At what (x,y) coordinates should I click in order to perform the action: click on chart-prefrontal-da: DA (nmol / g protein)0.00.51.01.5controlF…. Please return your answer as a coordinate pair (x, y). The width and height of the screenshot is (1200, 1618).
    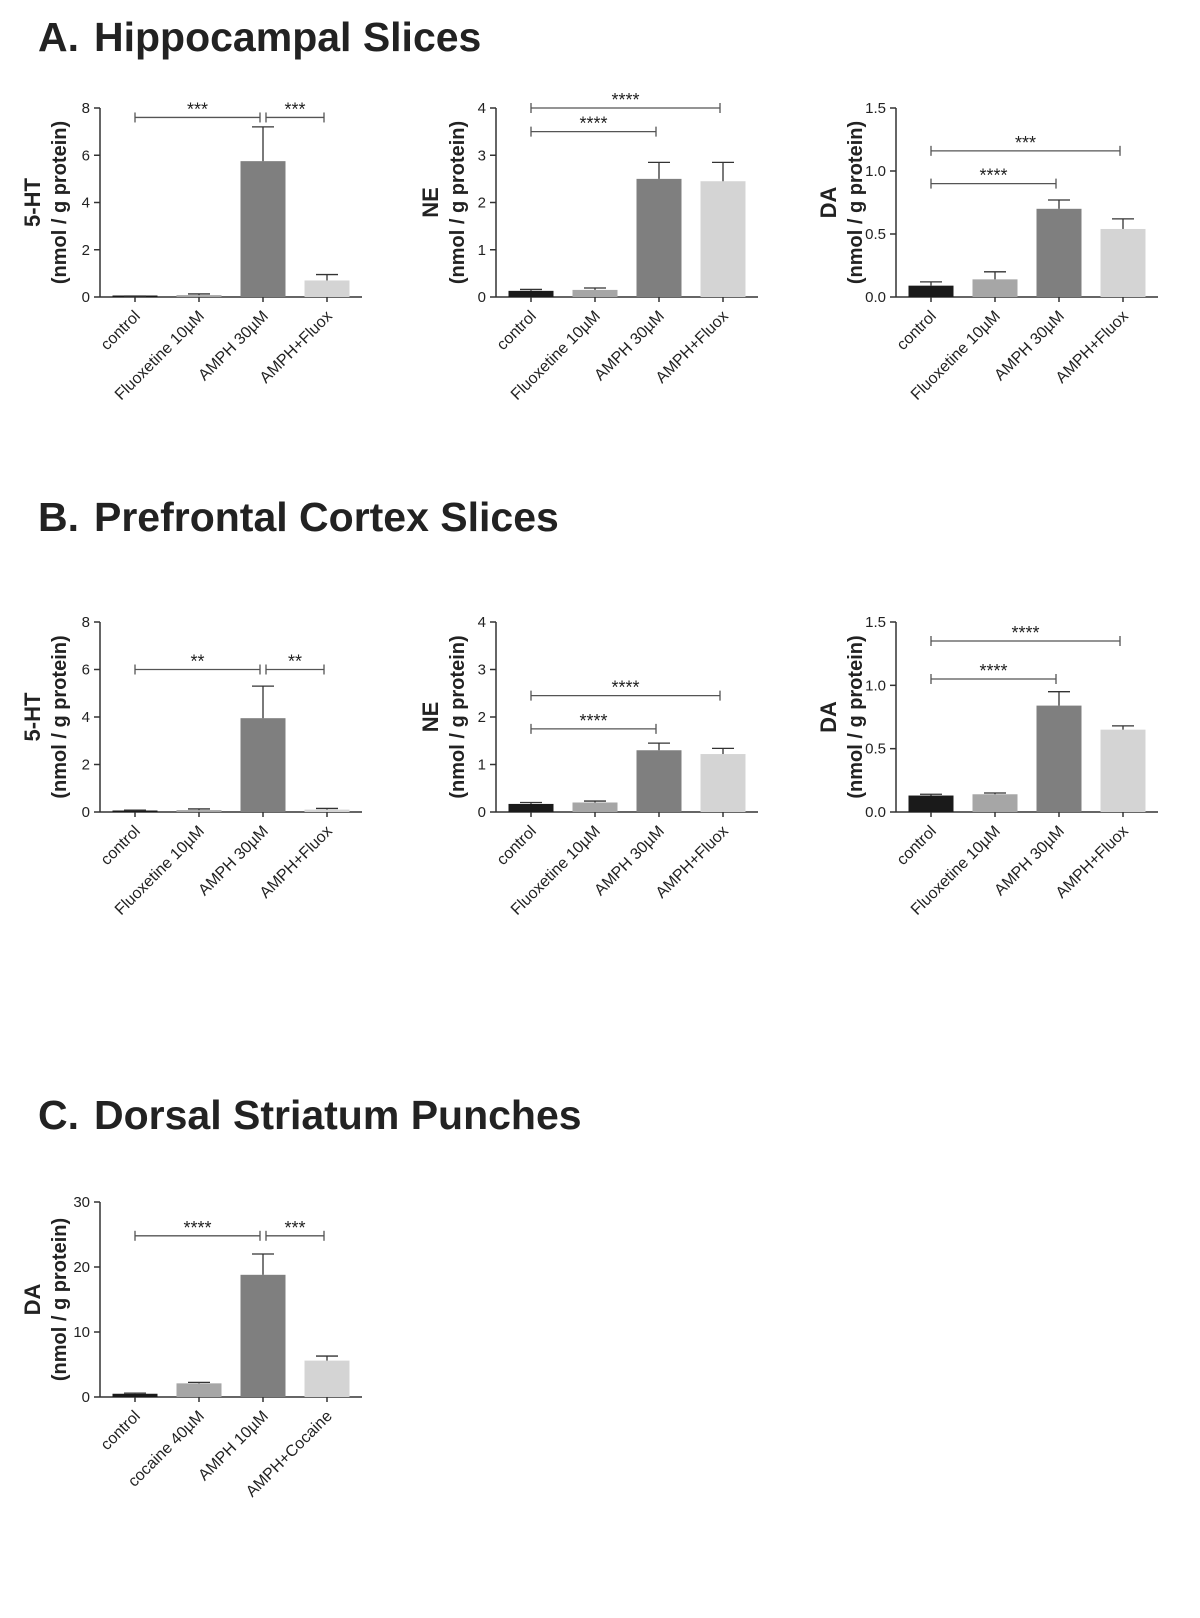
    Looking at the image, I should click on (987, 766).